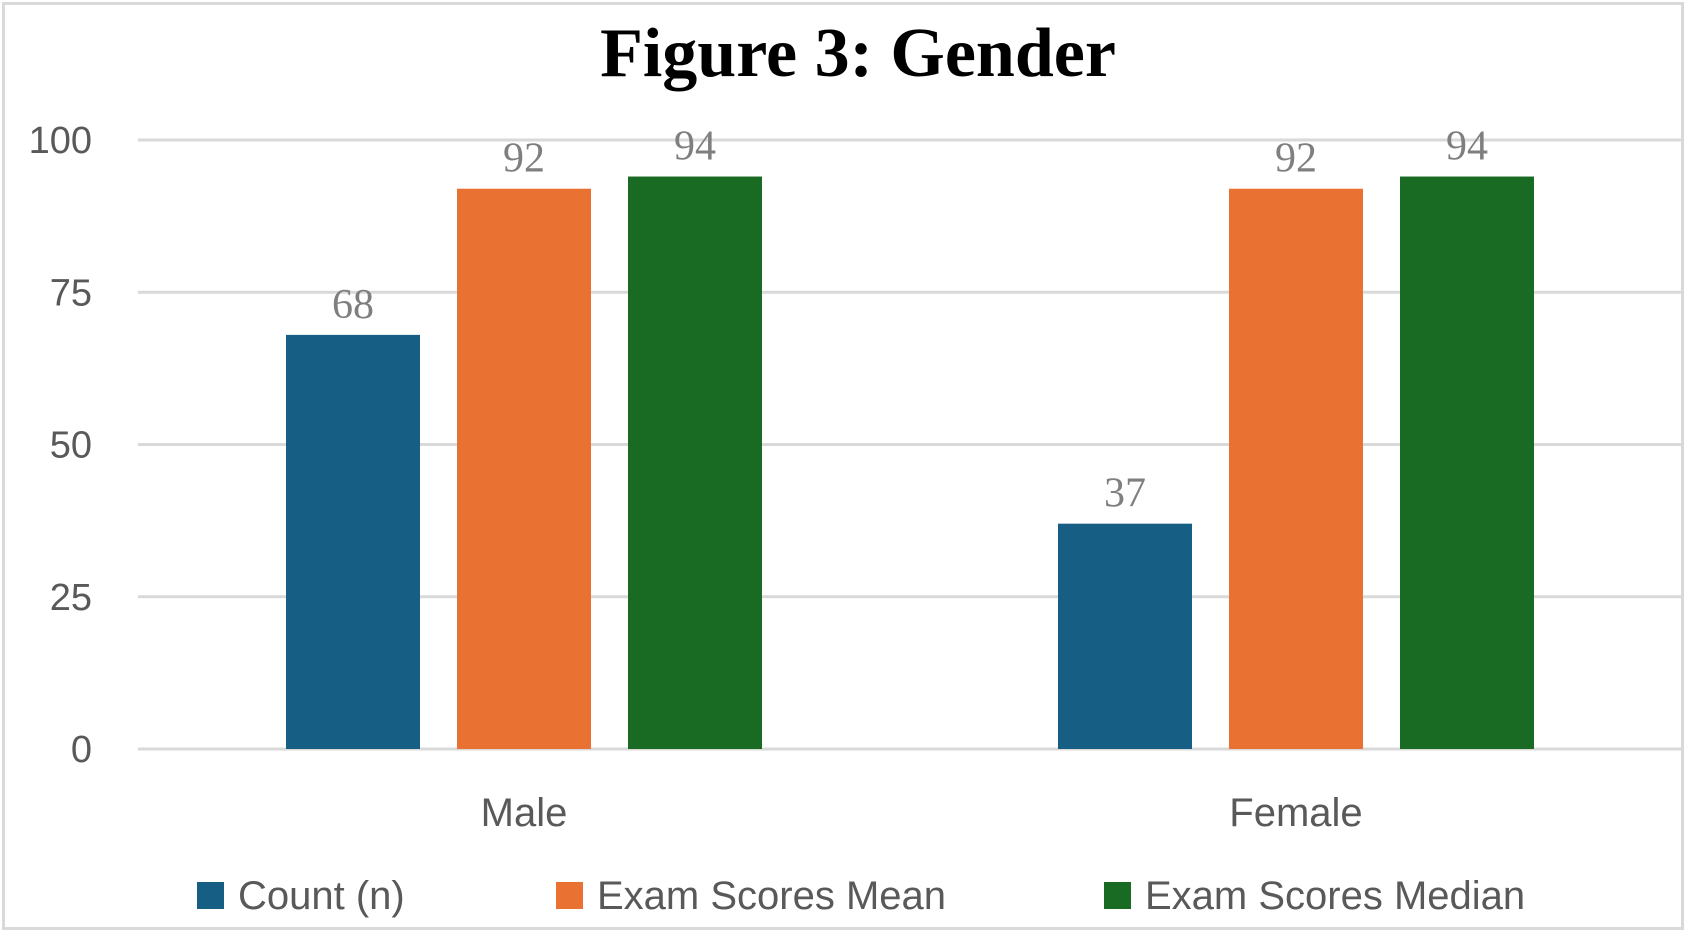  I want to click on y-tick-label: 50, so click(71, 446).